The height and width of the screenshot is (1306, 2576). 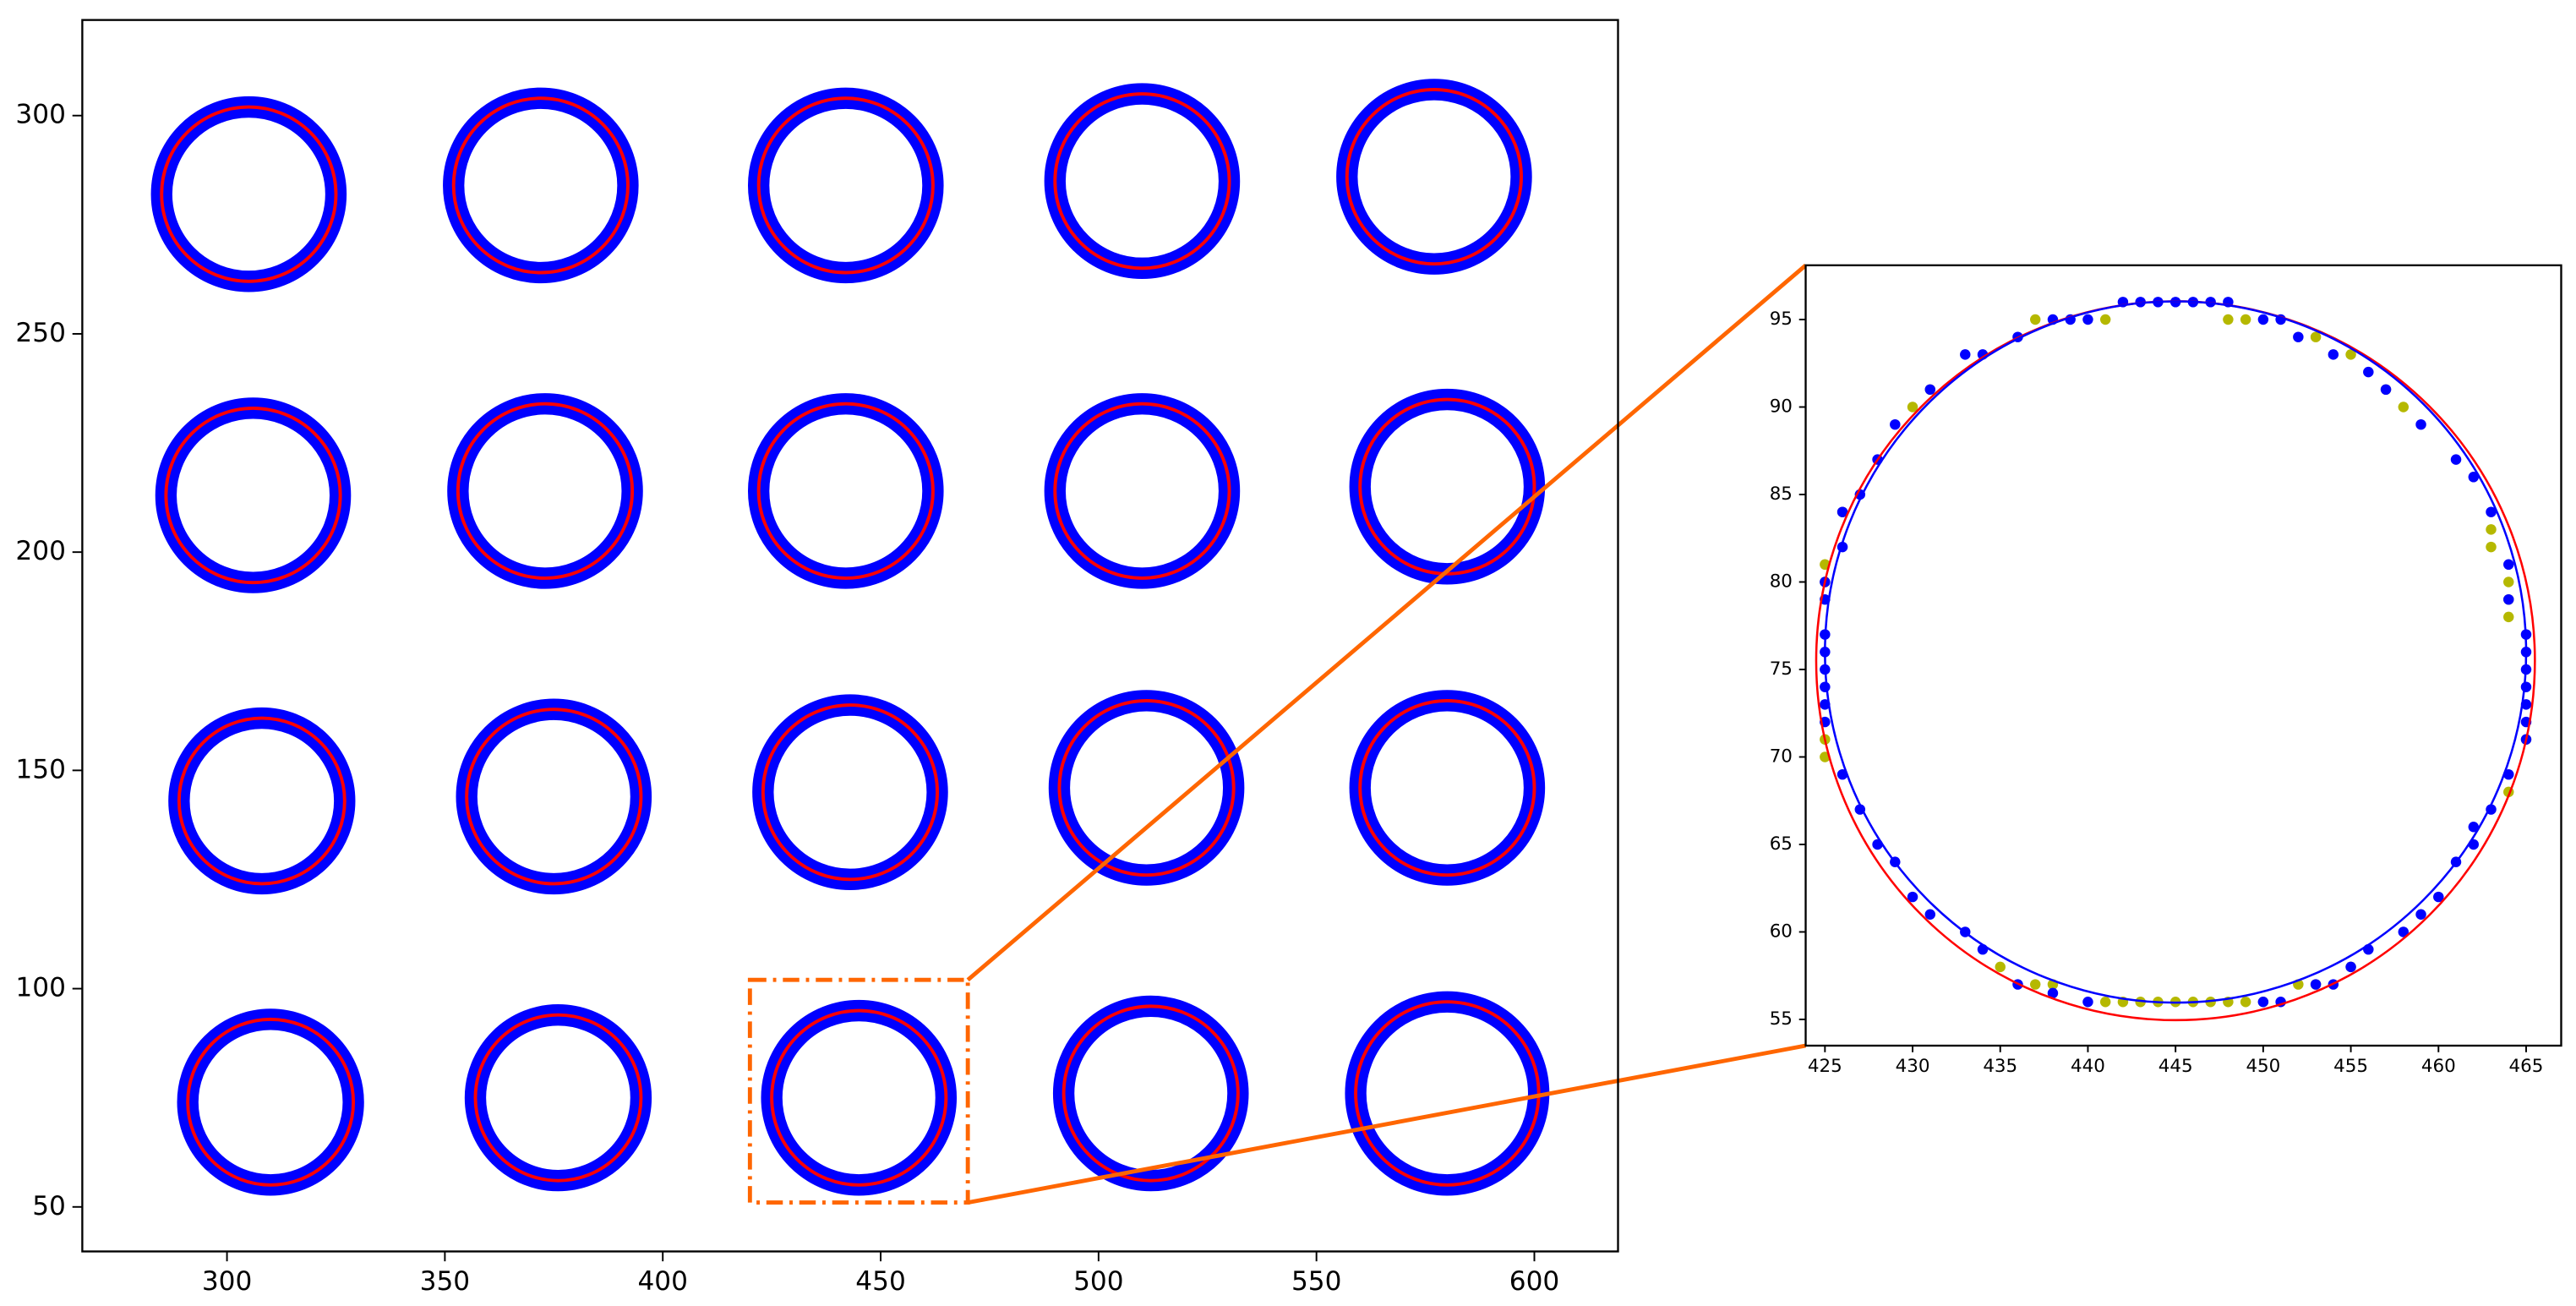 What do you see at coordinates (1781, 931) in the screenshot?
I see `y-tick-label: 60` at bounding box center [1781, 931].